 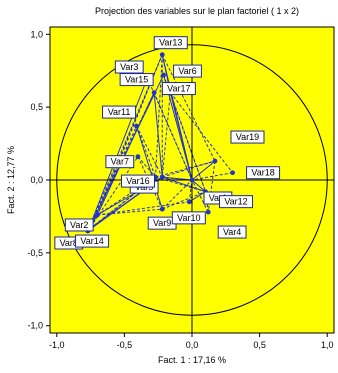 I want to click on label-var4: Var4, so click(x=232, y=232).